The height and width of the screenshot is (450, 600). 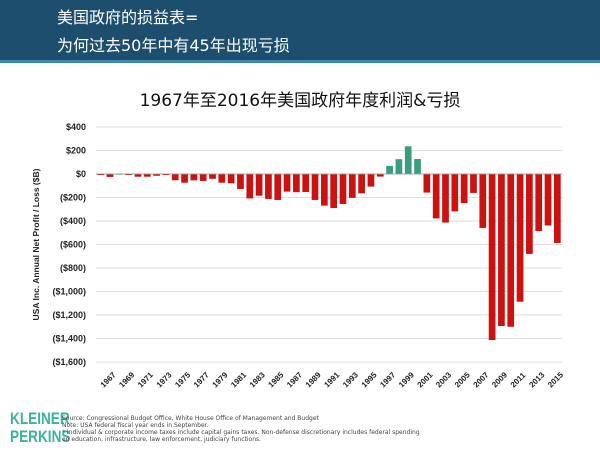 I want to click on y-tick-label: ($1,200), so click(x=69, y=315).